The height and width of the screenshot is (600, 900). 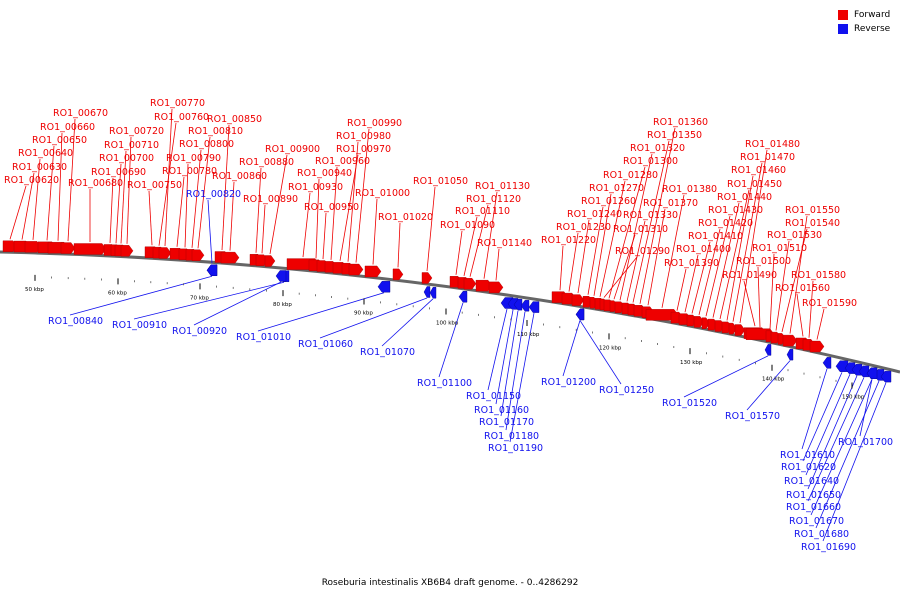 I want to click on forward-gene-label: RO1_00860, so click(x=239, y=176).